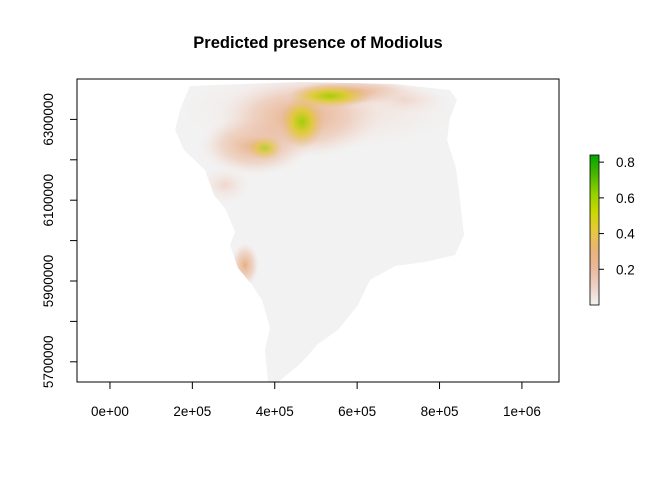  I want to click on legend-tick-label-3: 0.8, so click(625, 162).